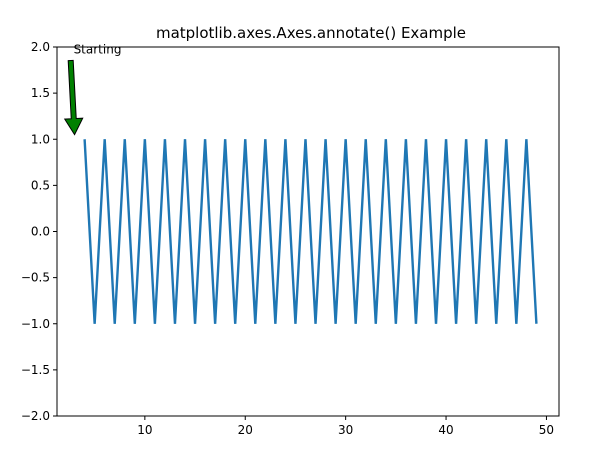 This screenshot has width=591, height=462. I want to click on y-tick-label: −0.5, so click(35, 278).